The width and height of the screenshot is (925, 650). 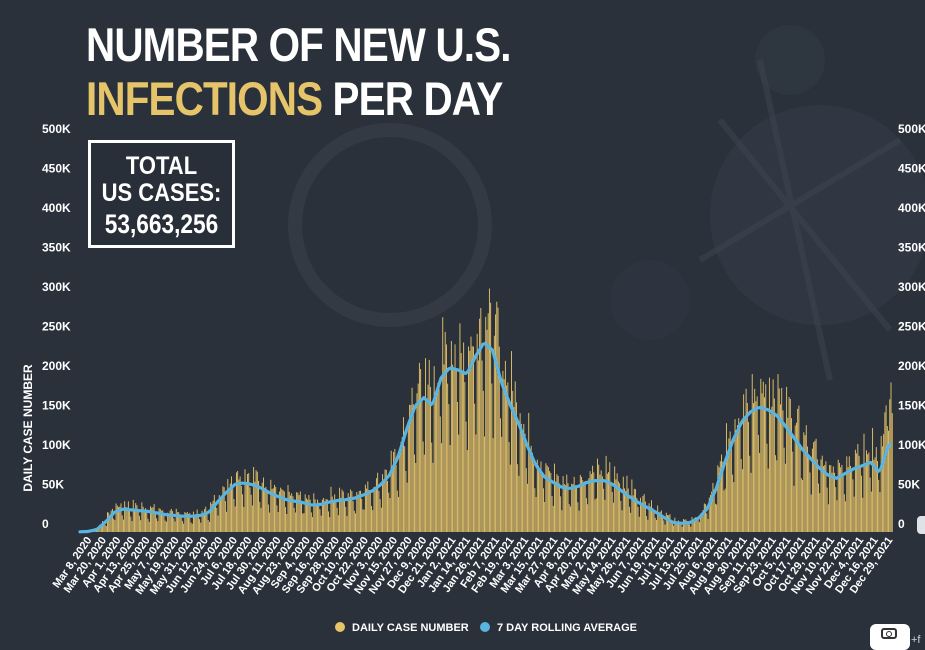 I want to click on y-tick-right-7: 350K, so click(x=911, y=248).